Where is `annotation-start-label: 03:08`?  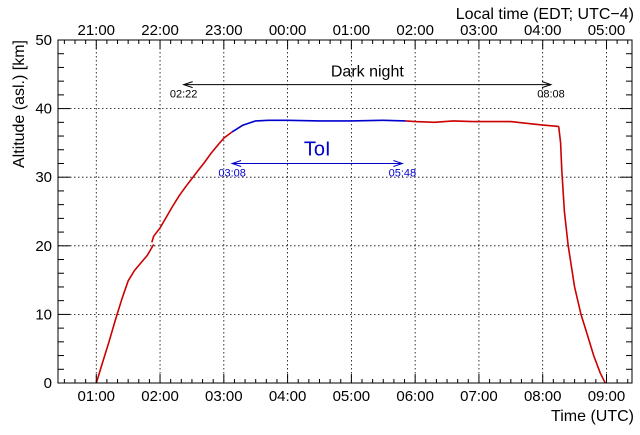
annotation-start-label: 03:08 is located at coordinates (232, 173).